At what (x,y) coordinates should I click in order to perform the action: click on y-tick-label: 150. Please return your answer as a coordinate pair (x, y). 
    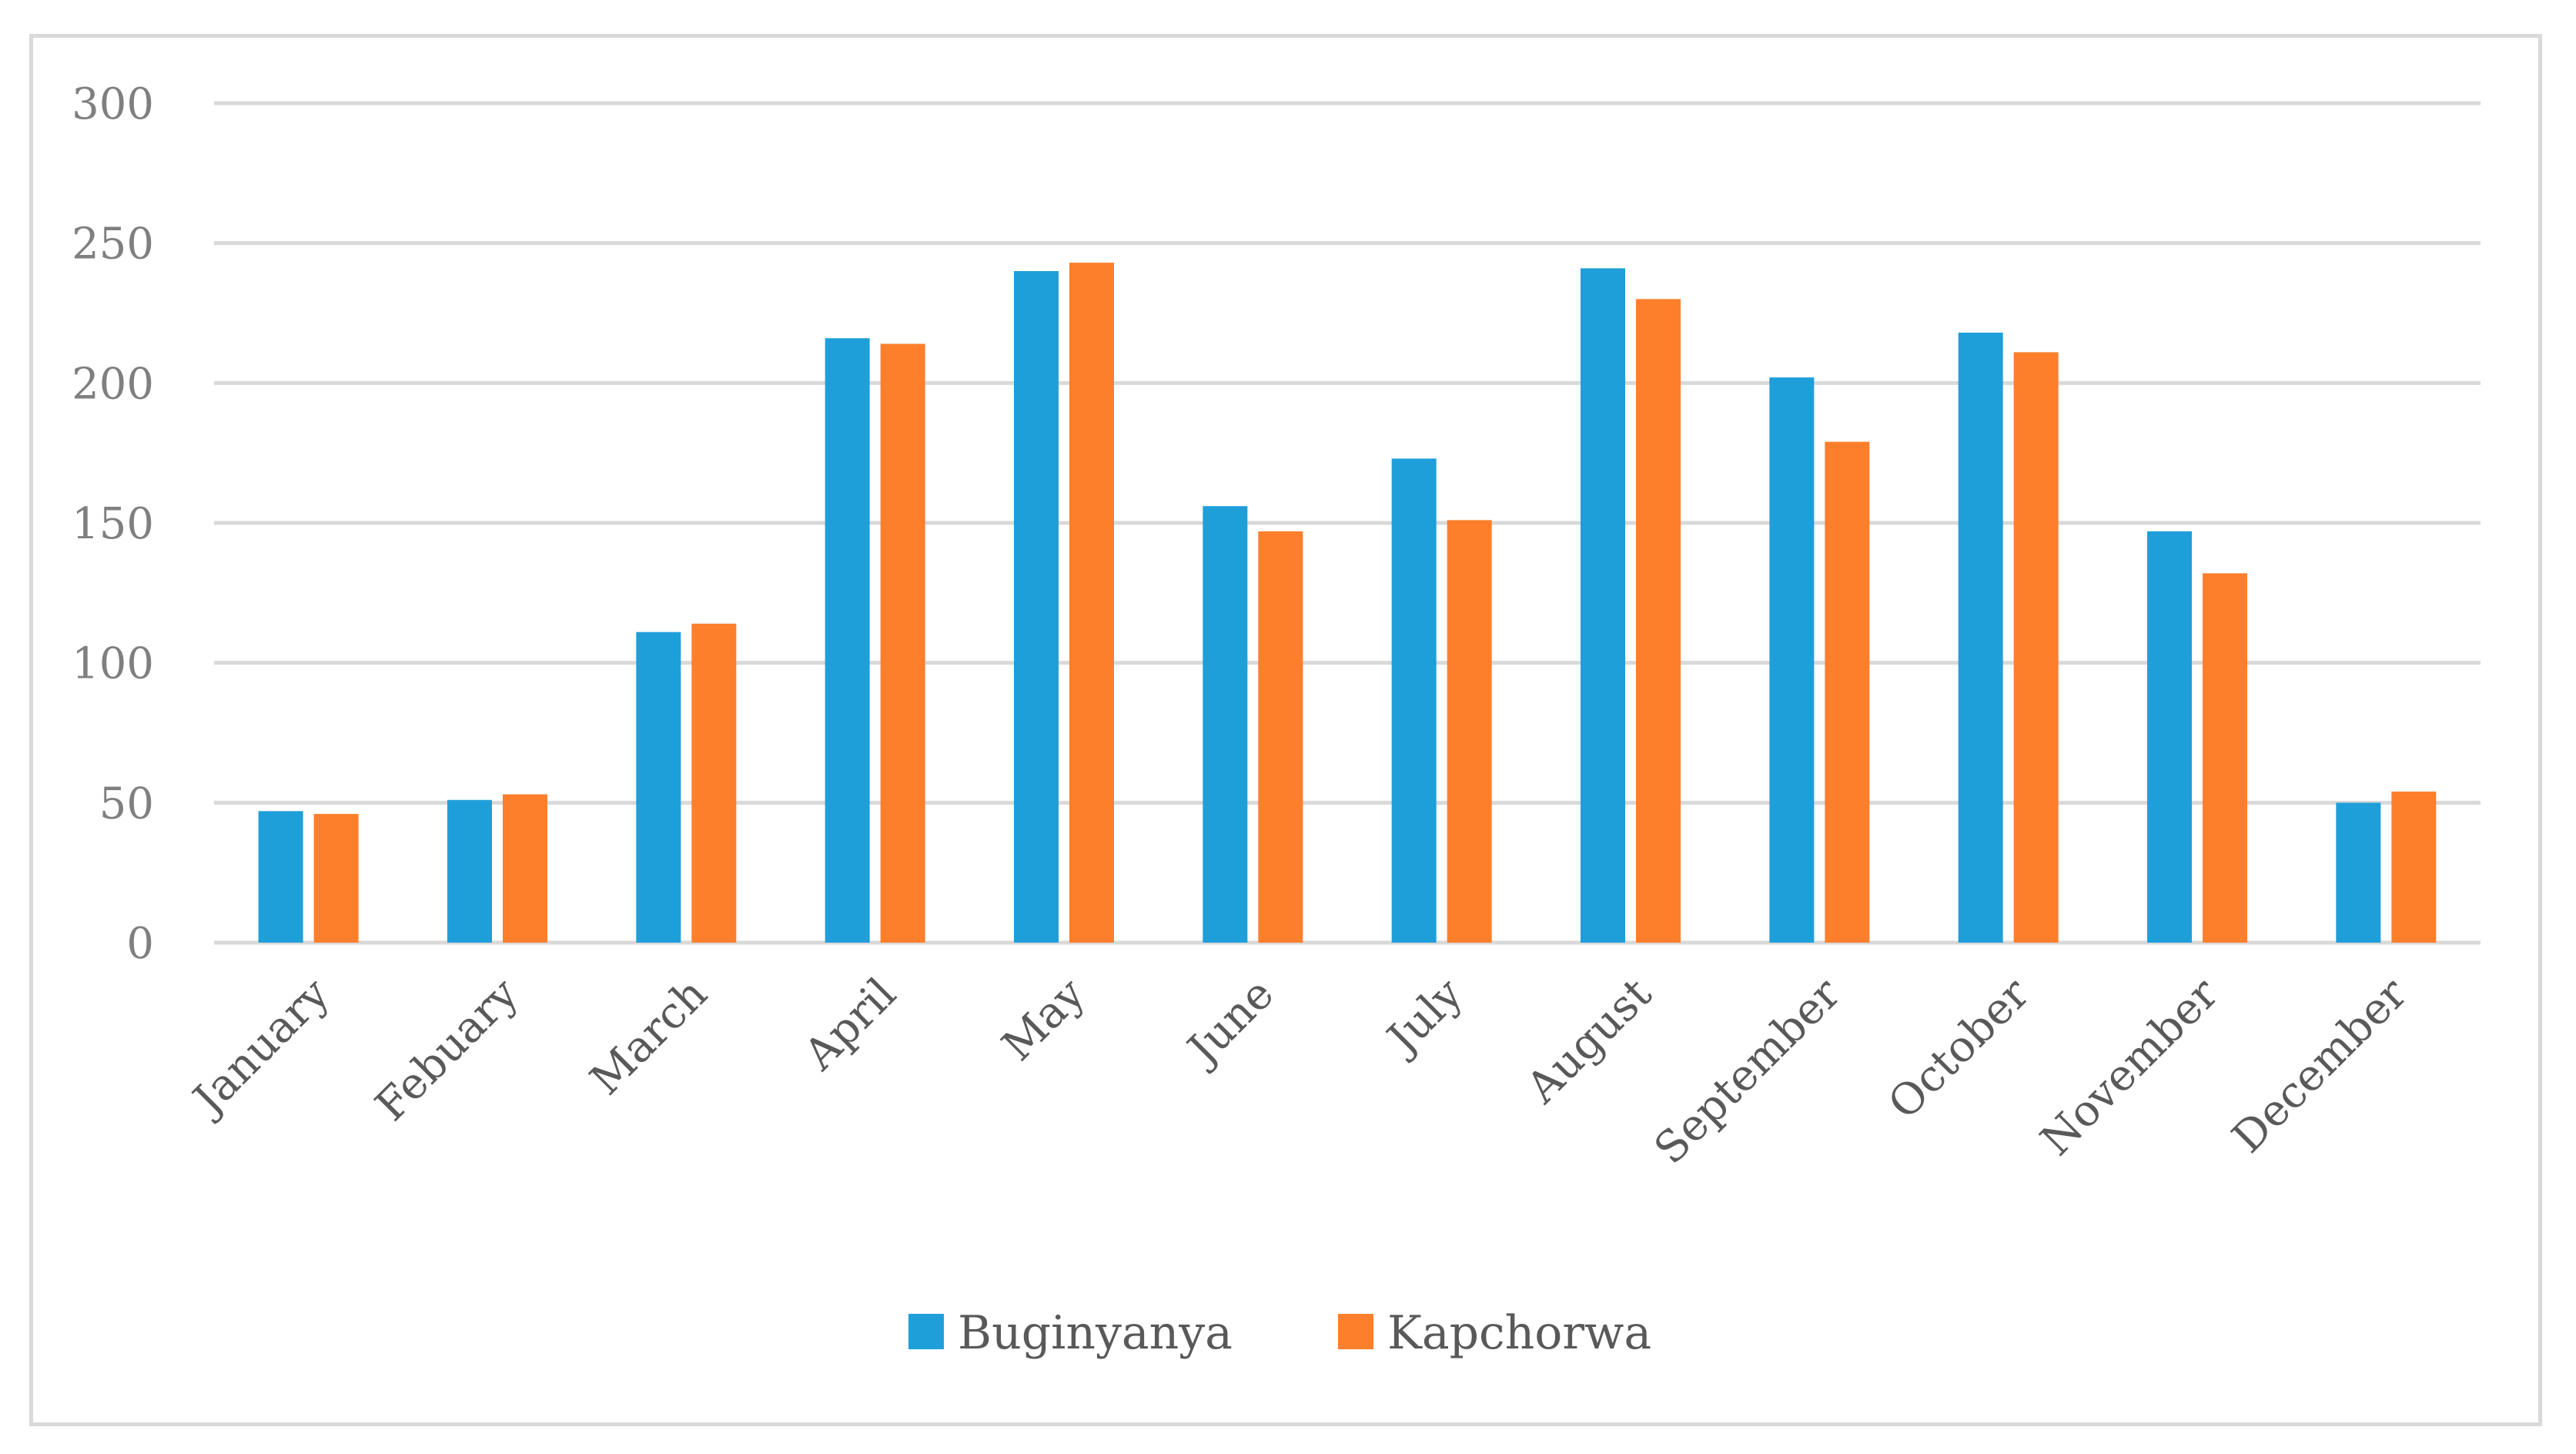
    Looking at the image, I should click on (113, 524).